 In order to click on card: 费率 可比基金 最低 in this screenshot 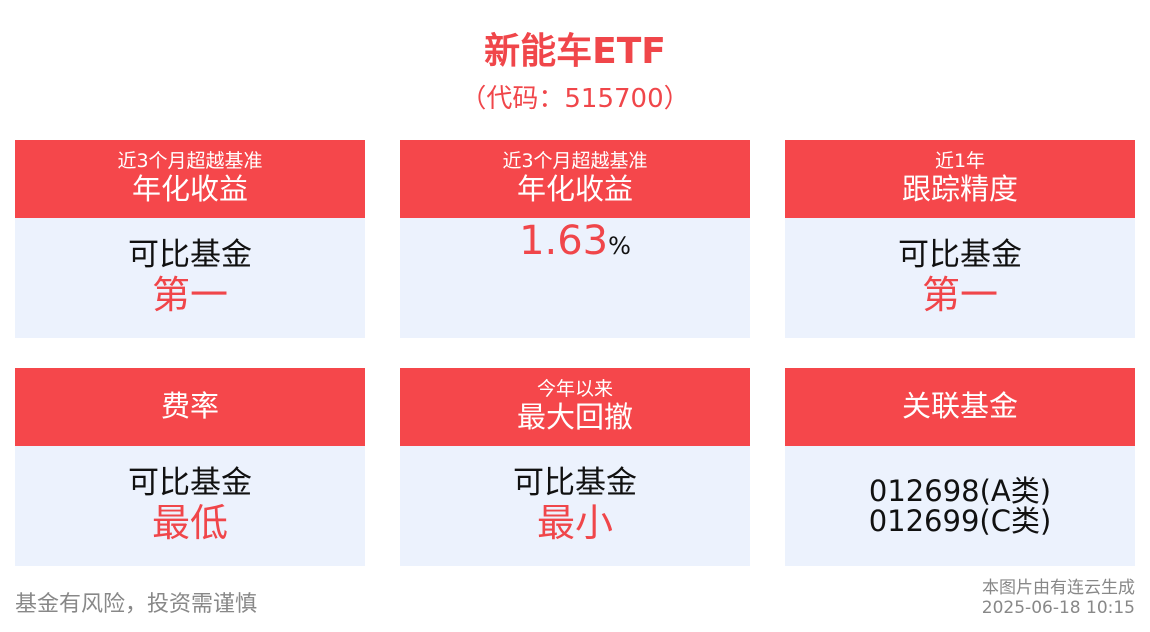, I will do `click(190, 467)`.